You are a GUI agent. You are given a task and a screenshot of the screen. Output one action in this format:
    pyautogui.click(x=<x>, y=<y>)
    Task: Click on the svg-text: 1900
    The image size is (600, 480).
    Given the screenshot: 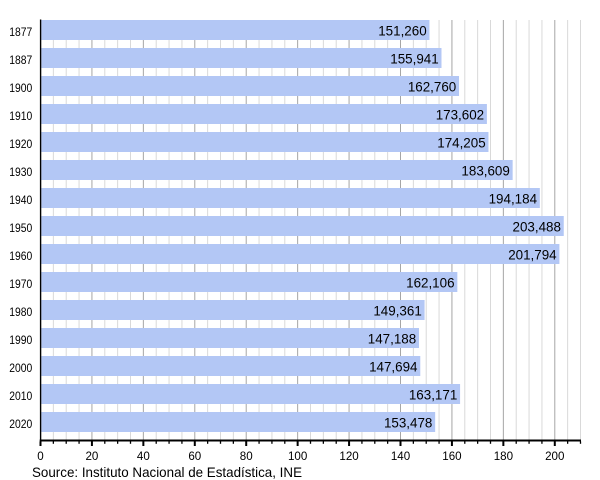 What is the action you would take?
    pyautogui.click(x=20, y=88)
    